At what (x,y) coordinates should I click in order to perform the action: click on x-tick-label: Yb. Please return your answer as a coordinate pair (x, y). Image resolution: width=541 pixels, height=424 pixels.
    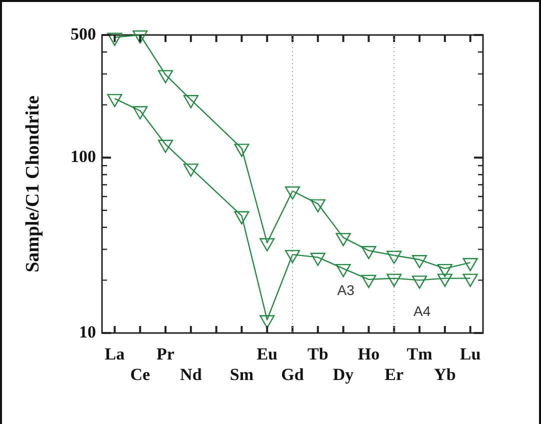
    Looking at the image, I should click on (445, 374).